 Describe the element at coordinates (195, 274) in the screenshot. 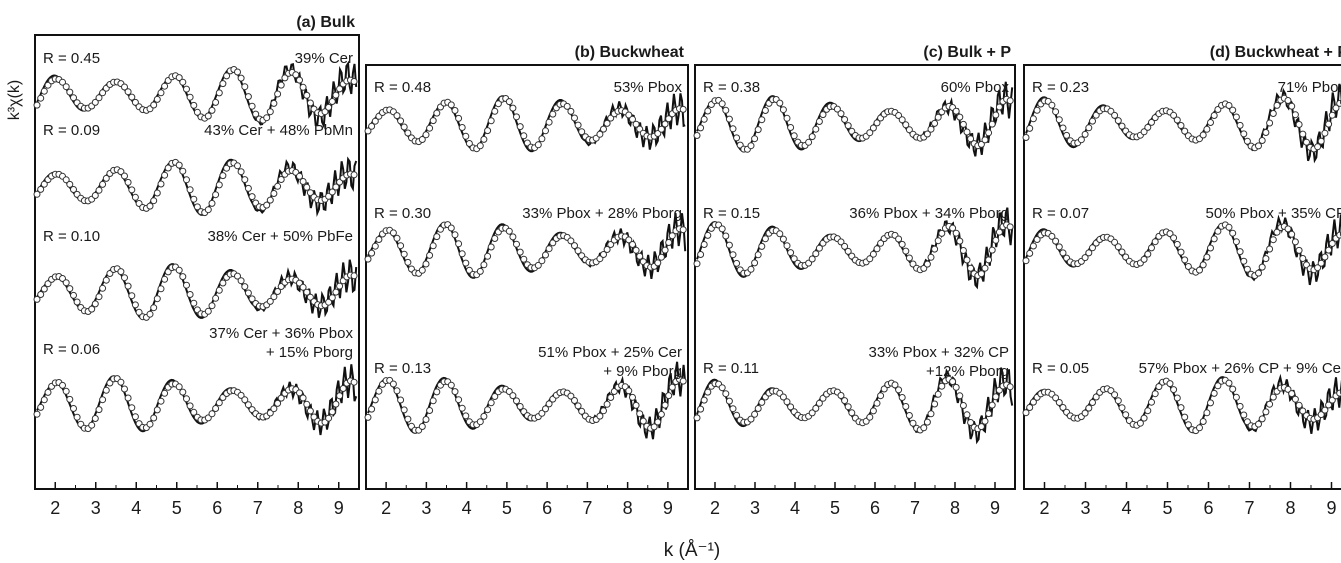

I see `fit-row-3: R = 0.10 38% Cer + 50% PbFe` at that location.